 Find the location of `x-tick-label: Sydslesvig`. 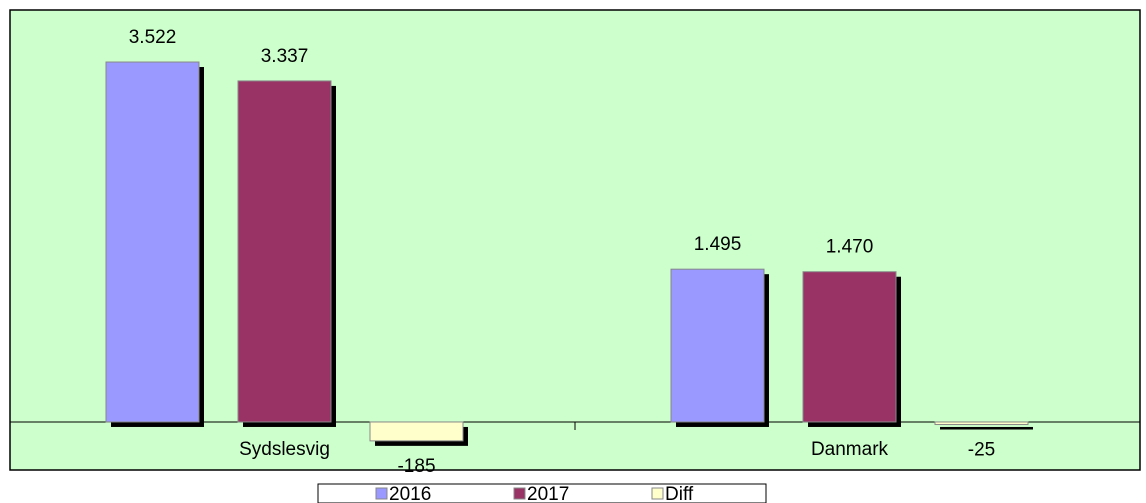

x-tick-label: Sydslesvig is located at coordinates (284, 449).